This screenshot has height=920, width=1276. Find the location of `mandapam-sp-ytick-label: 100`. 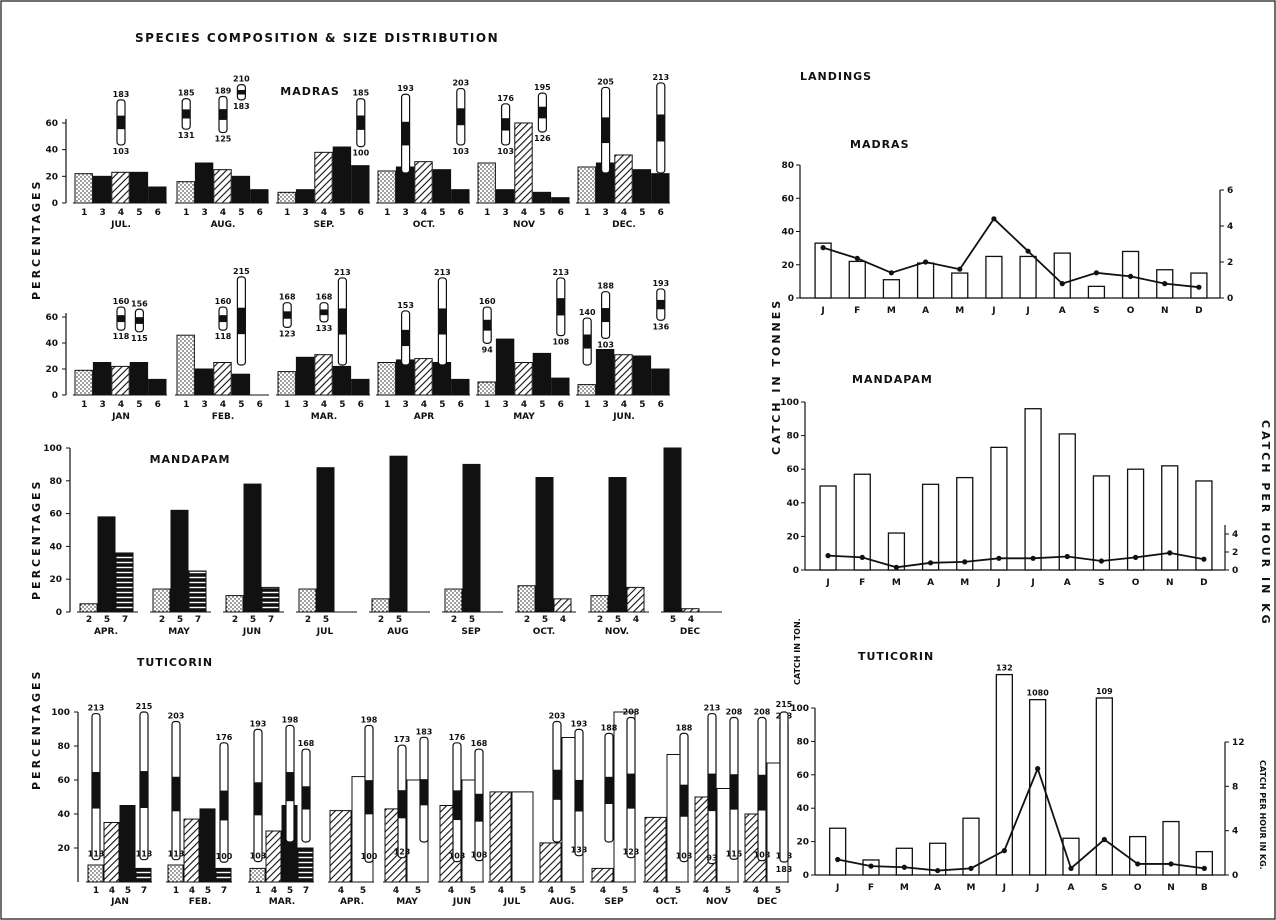

mandapam-sp-ytick-label: 100 is located at coordinates (52, 449).